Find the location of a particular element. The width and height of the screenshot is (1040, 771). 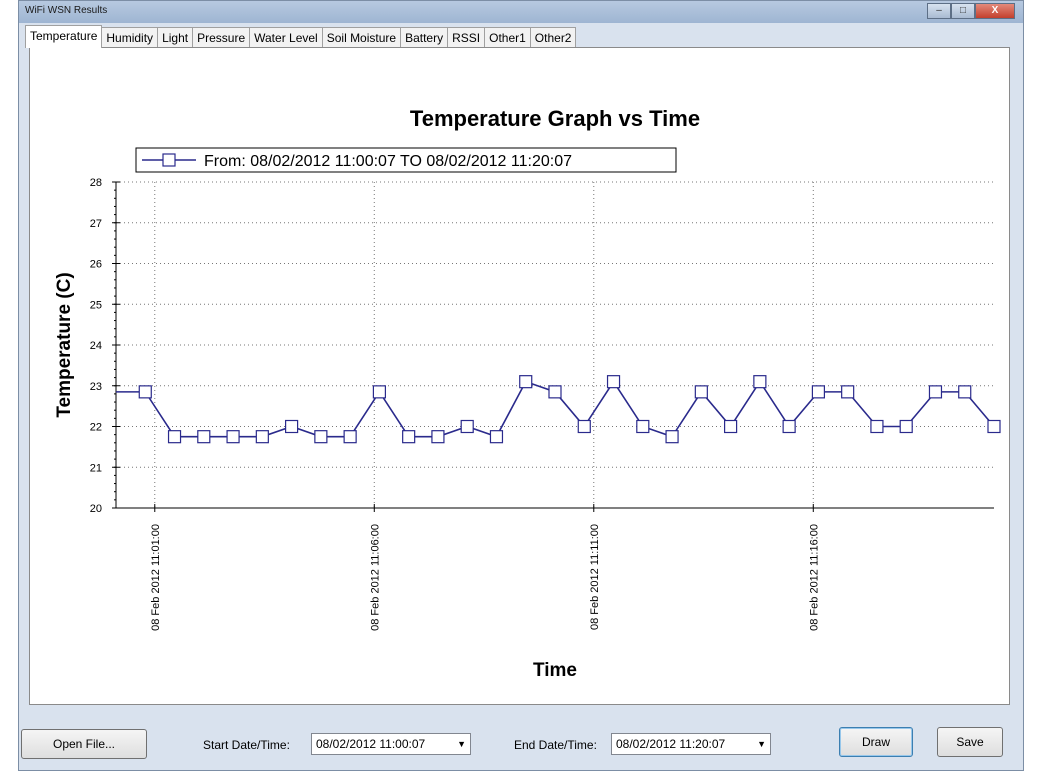

legend-box is located at coordinates (406, 160).